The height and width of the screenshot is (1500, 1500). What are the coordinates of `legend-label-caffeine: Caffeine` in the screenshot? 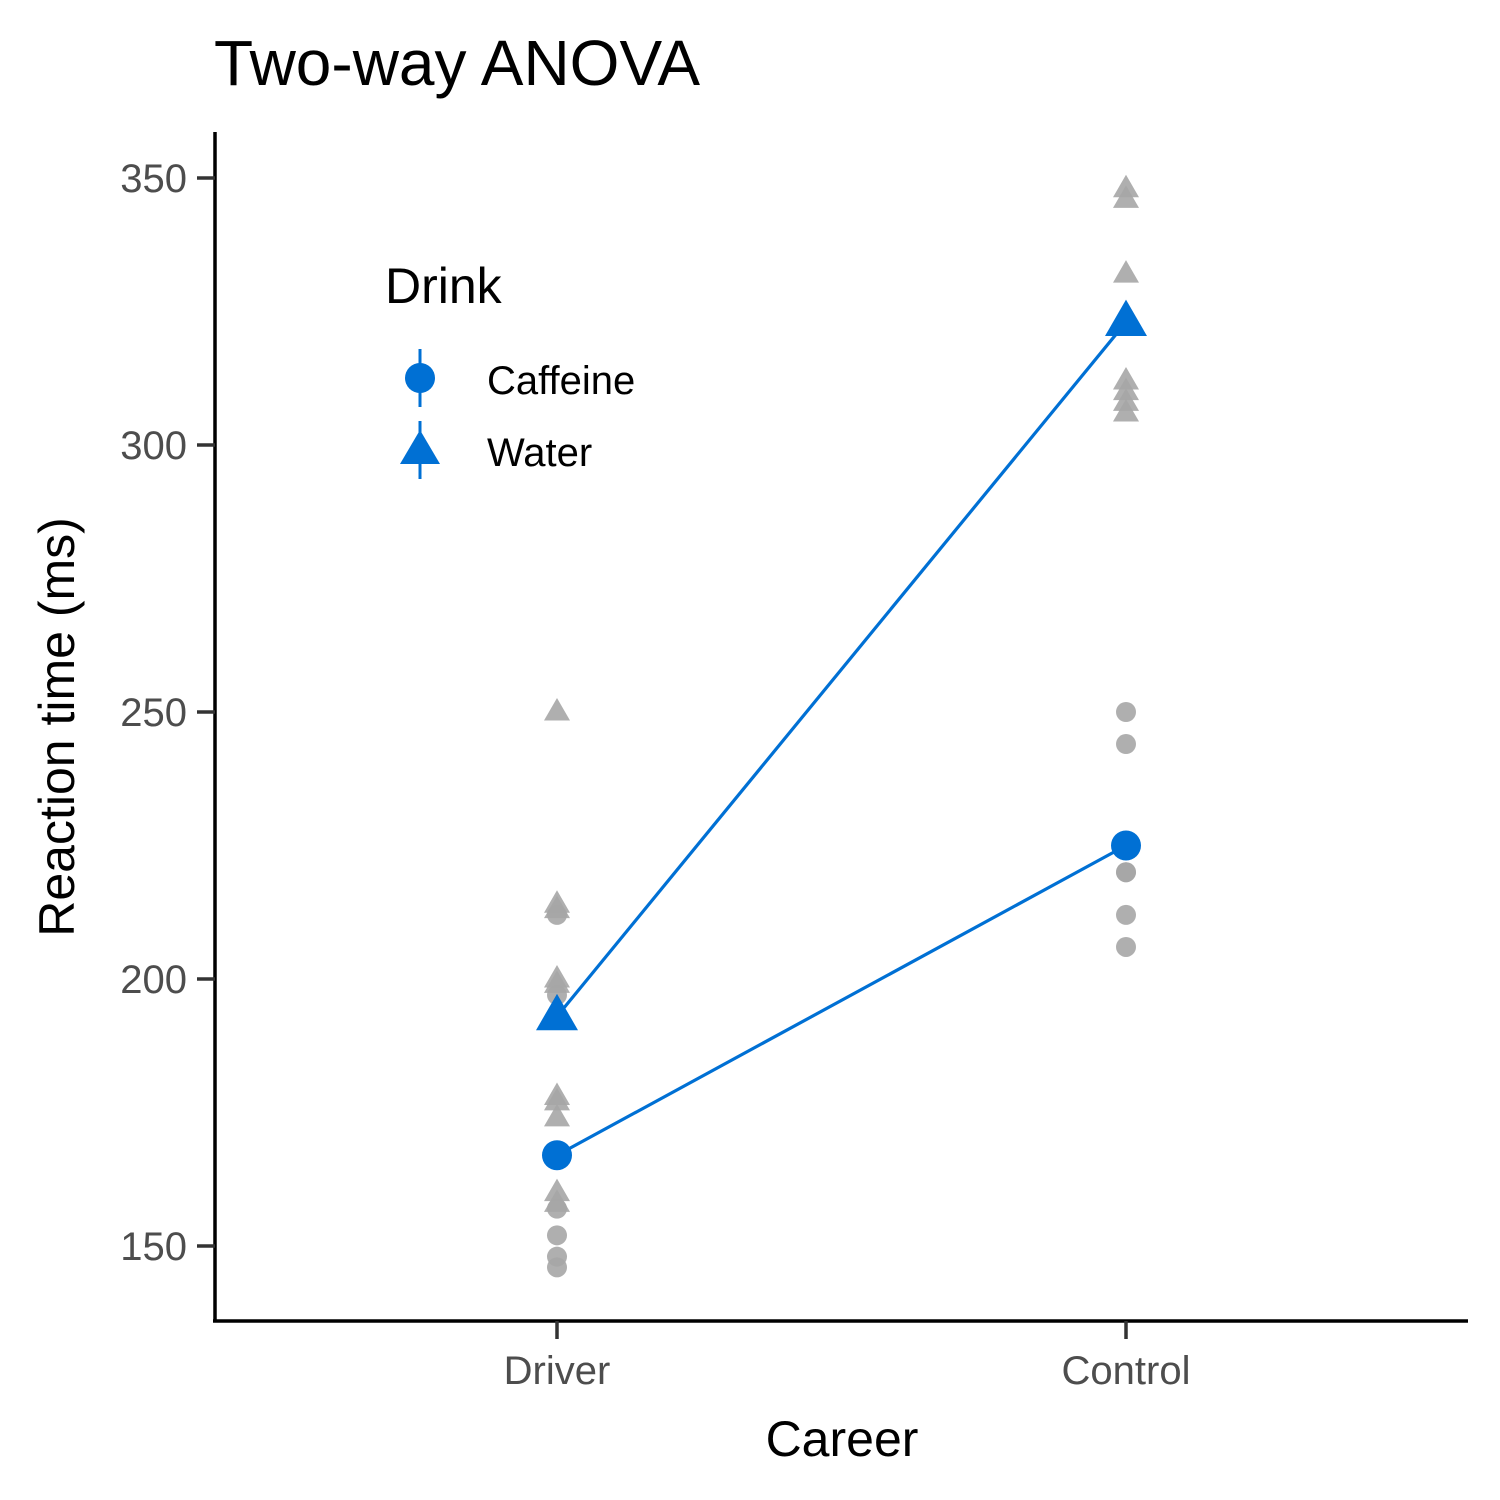 It's located at (561, 381).